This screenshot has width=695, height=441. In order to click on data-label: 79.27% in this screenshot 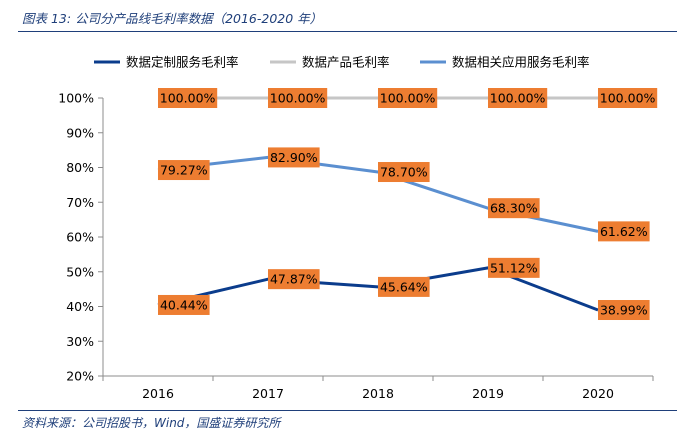, I will do `click(184, 170)`.